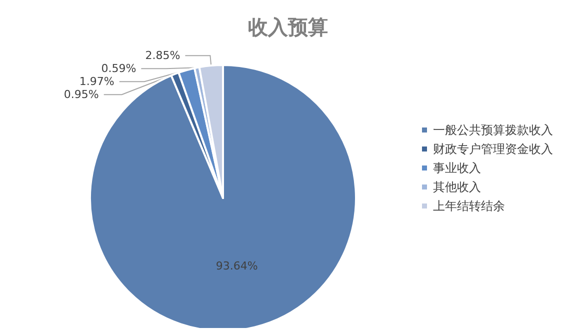 This screenshot has width=576, height=336. Describe the element at coordinates (237, 266) in the screenshot. I see `data-label: 93.64%` at that location.